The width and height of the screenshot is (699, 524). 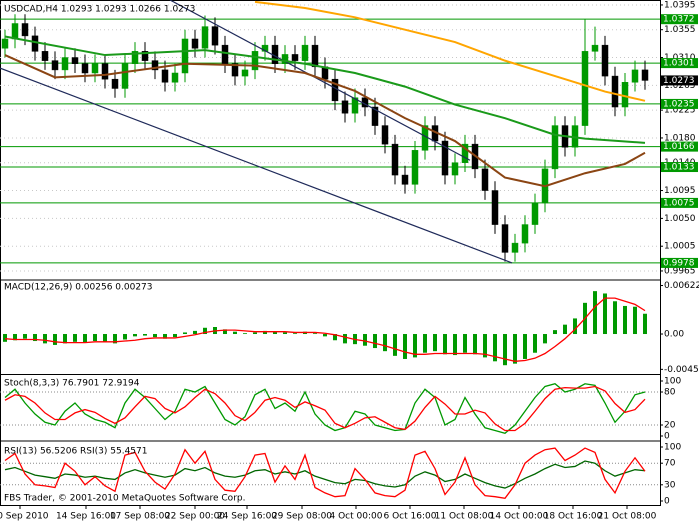 What do you see at coordinates (670, 464) in the screenshot?
I see `y-tick-label: 70` at bounding box center [670, 464].